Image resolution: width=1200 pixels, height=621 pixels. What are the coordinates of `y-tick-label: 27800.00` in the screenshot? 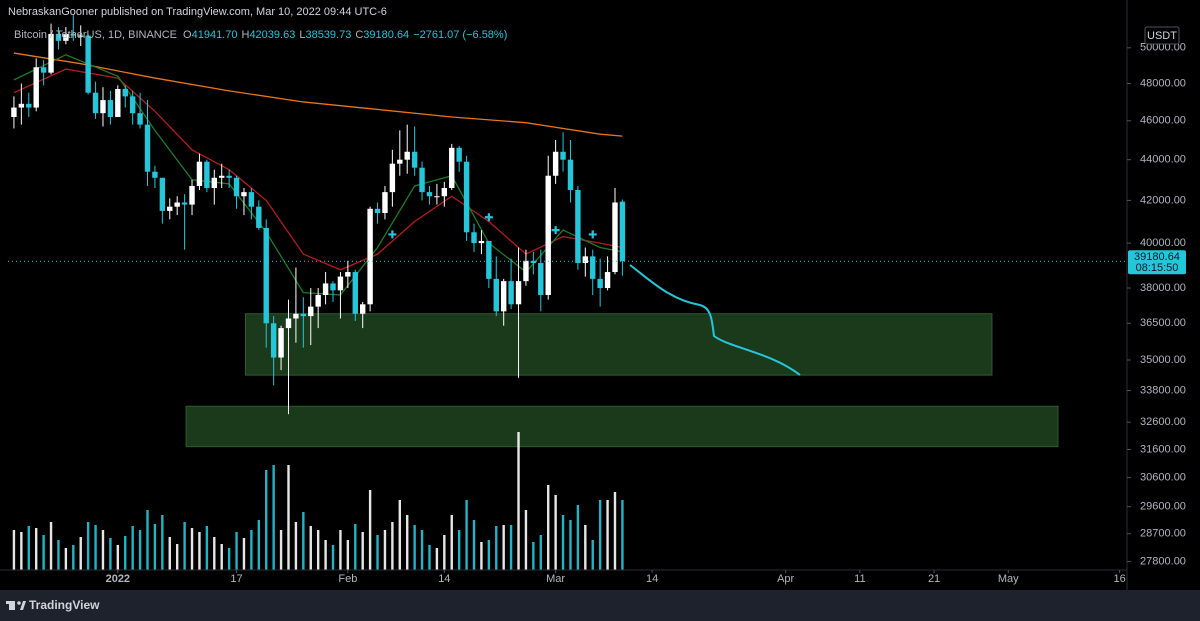 It's located at (1163, 562).